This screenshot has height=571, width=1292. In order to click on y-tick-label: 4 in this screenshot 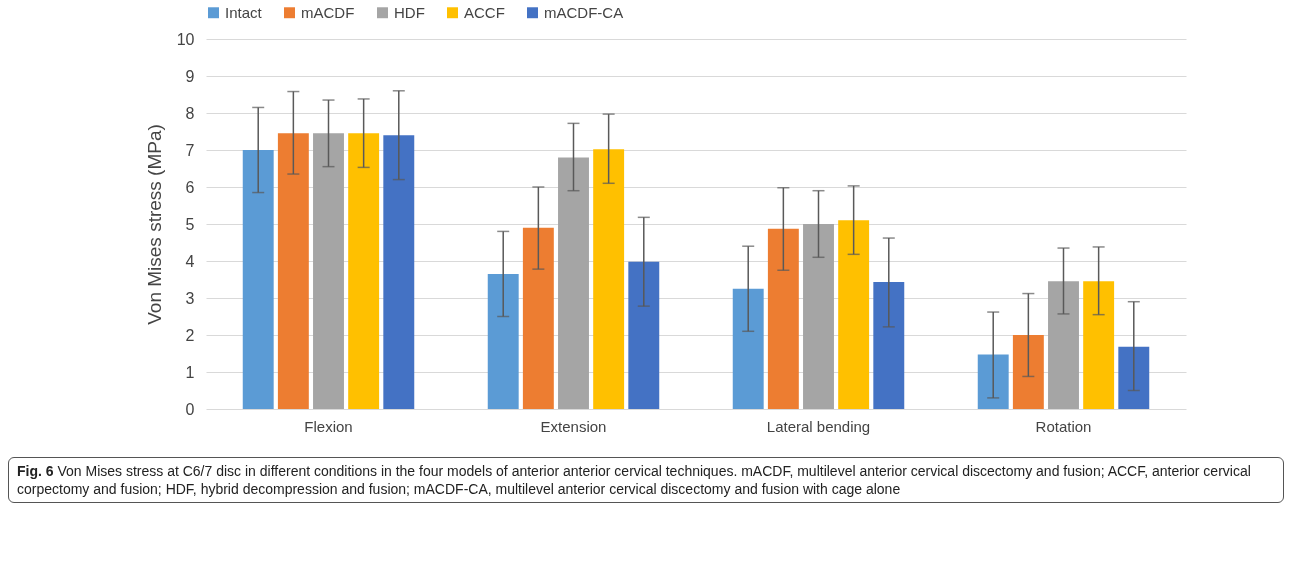, I will do `click(190, 261)`.